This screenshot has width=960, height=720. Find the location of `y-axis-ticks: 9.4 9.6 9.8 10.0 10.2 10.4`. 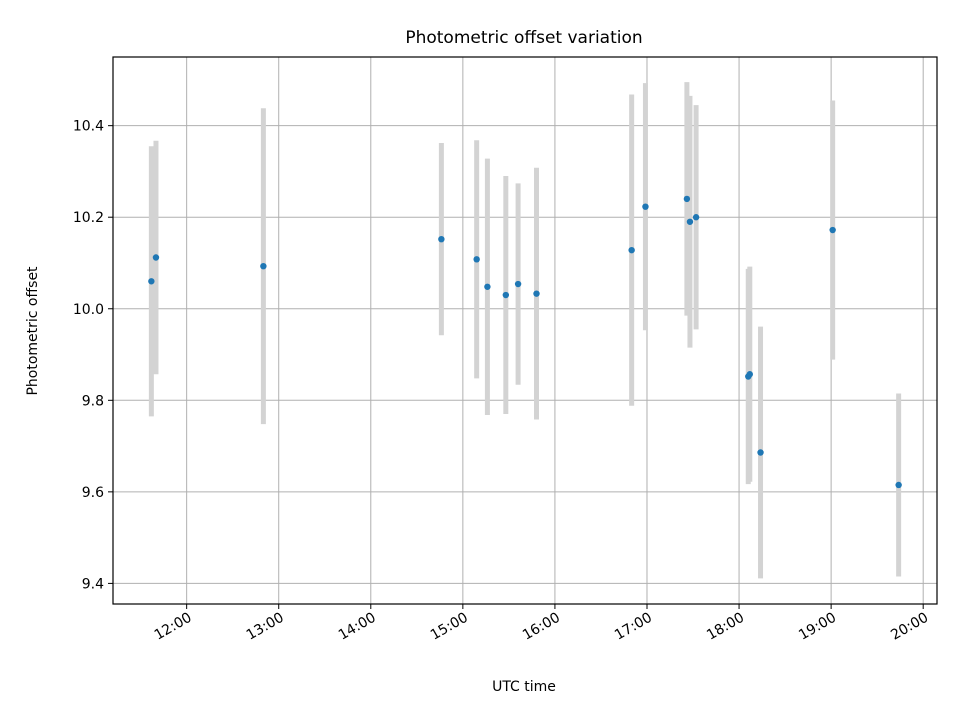

y-axis-ticks: 9.4 9.6 9.8 10.0 10.2 10.4 is located at coordinates (93, 355).